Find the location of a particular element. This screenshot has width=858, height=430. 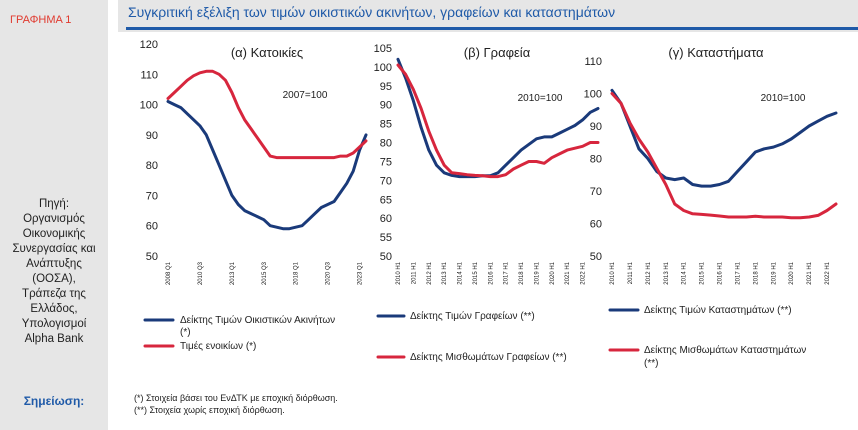

x-tick-label: 2008 Q1 is located at coordinates (169, 273).